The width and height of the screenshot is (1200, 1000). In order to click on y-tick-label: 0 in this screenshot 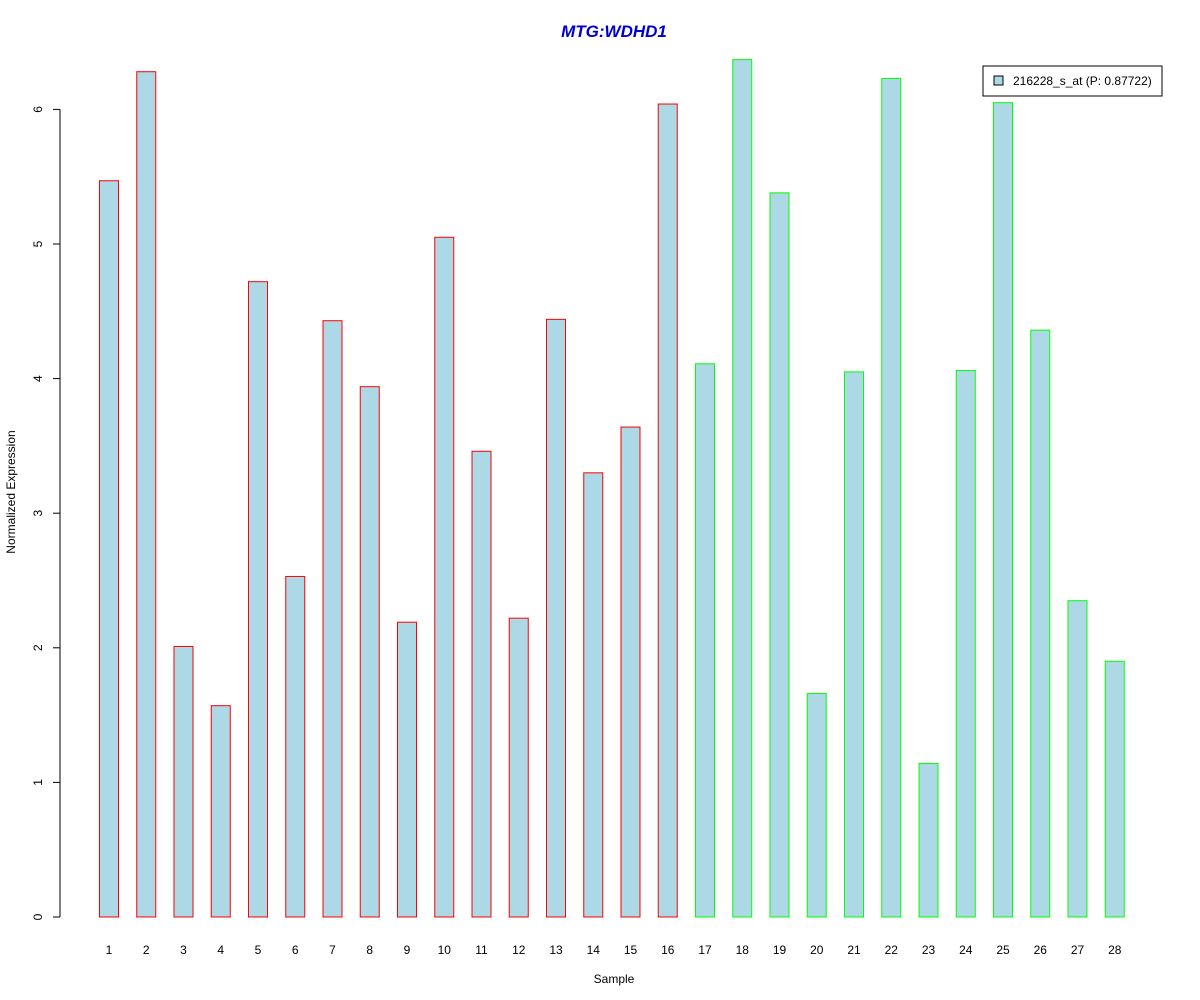, I will do `click(38, 916)`.